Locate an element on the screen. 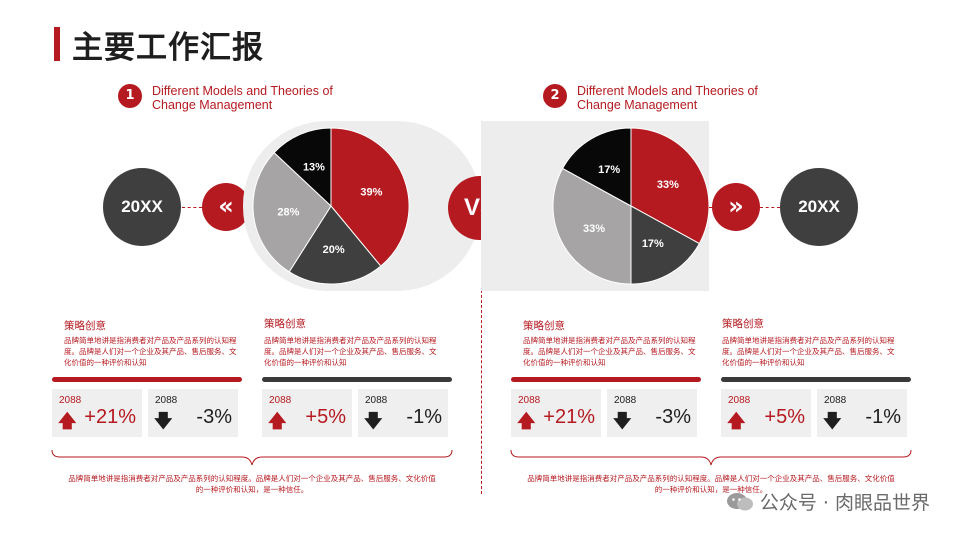 The width and height of the screenshot is (960, 540). section-1-year-circle: 20XX is located at coordinates (142, 207).